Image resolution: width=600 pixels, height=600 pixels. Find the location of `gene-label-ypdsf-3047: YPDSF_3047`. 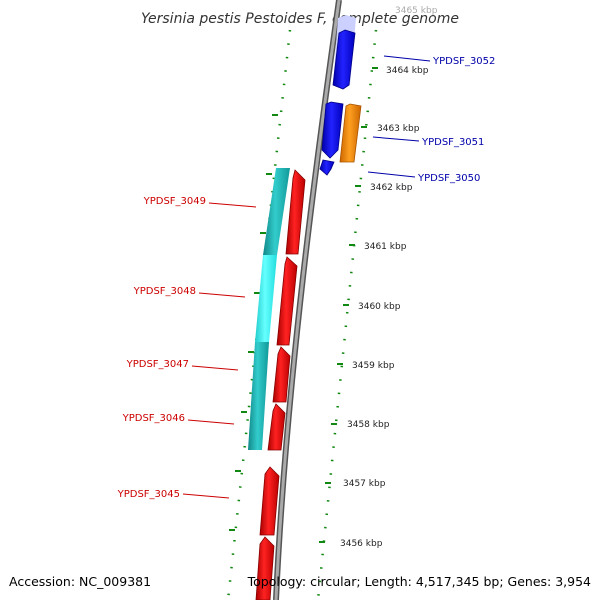

gene-label-ypdsf-3047: YPDSF_3047 is located at coordinates (157, 364).